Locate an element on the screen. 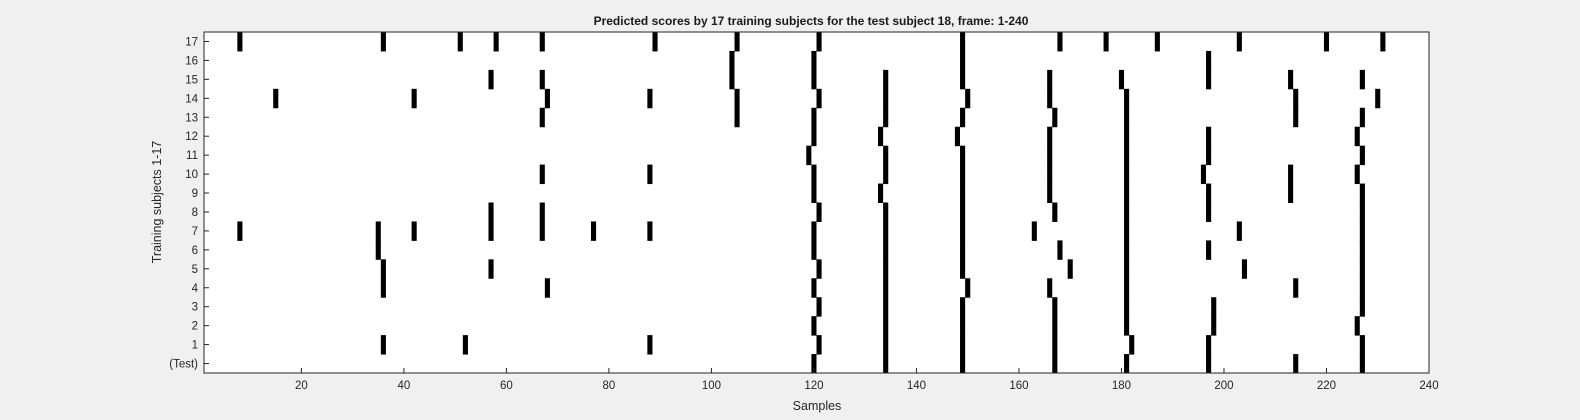 This screenshot has width=1580, height=420. y-tick-label: 9 is located at coordinates (195, 194).